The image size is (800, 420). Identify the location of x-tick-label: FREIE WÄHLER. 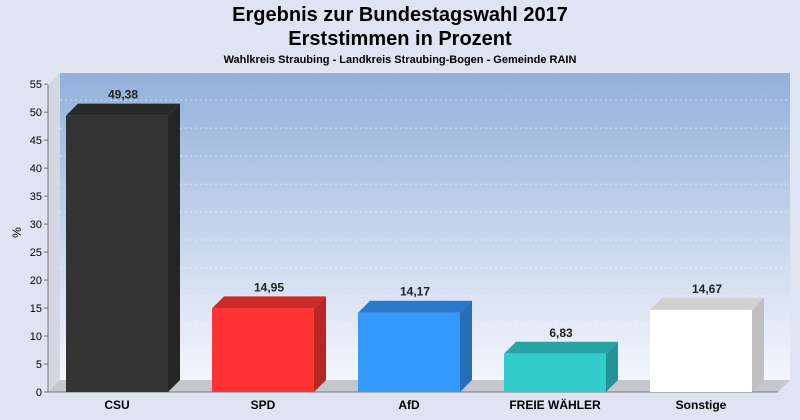
(555, 404).